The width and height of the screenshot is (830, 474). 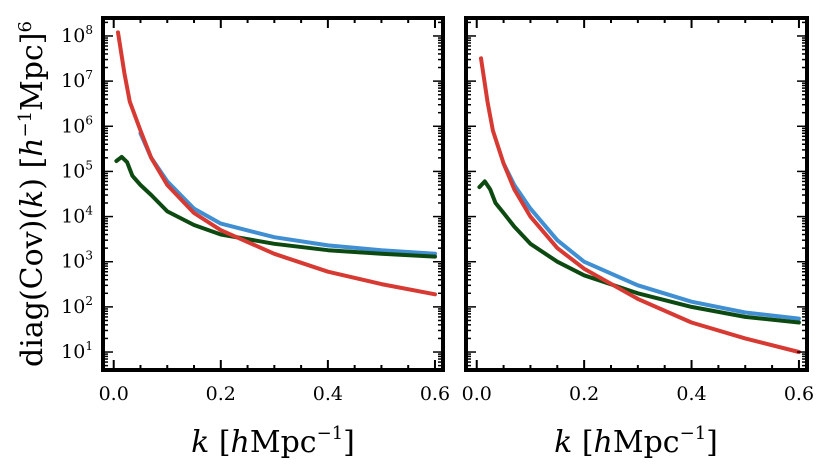 I want to click on y-tick-label: 10³, so click(x=77, y=261).